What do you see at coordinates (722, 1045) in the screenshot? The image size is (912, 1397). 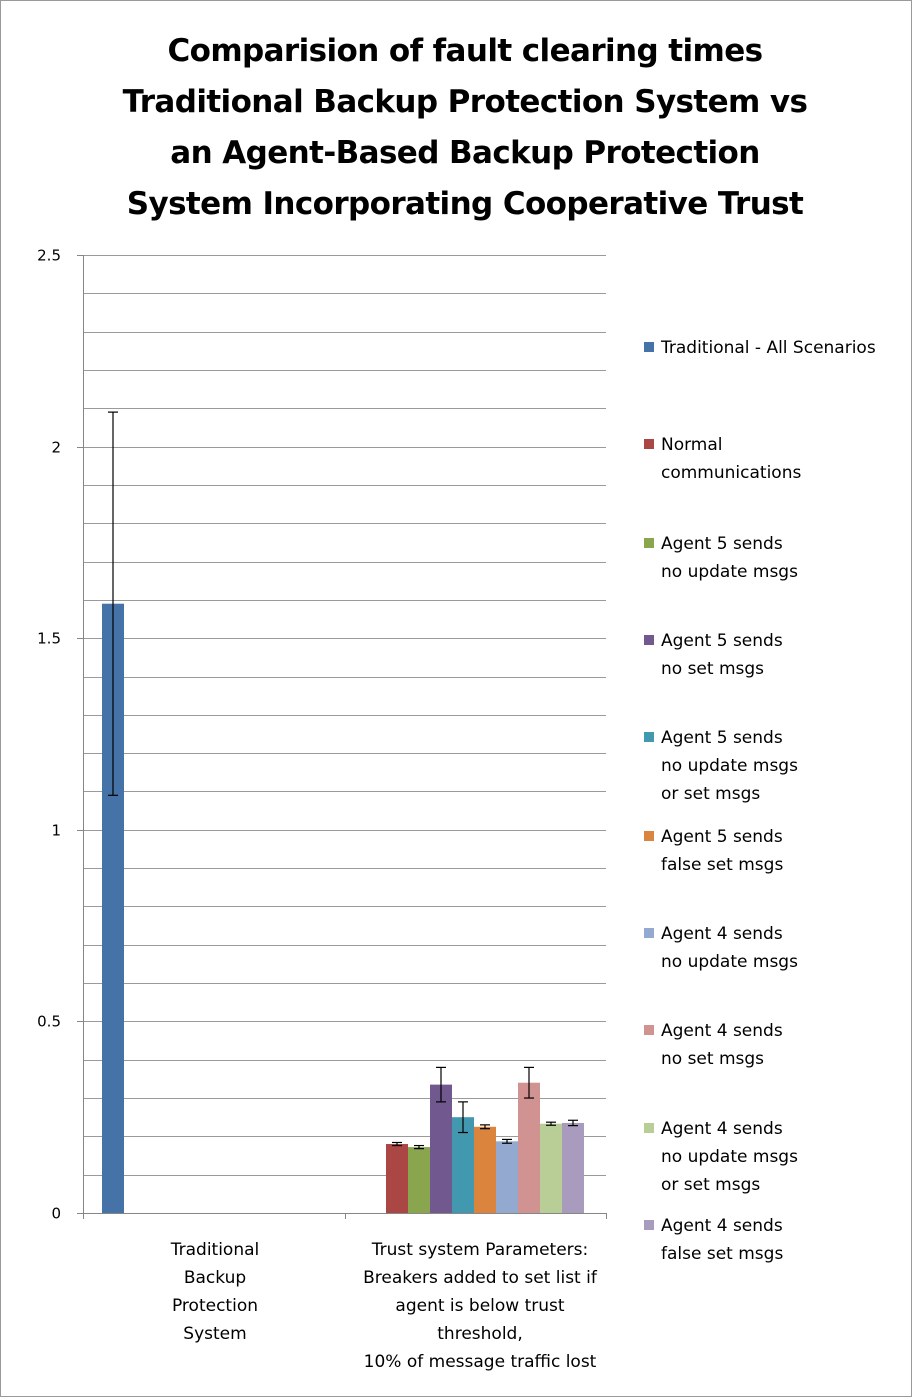 I see `legend-label: Agent 4 sends no set msgs` at bounding box center [722, 1045].